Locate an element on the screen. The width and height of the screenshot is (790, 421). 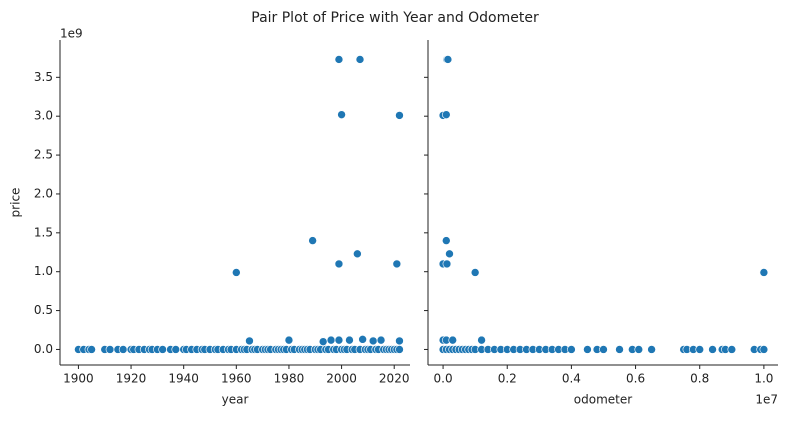
x-axis-label: odometer is located at coordinates (603, 400).